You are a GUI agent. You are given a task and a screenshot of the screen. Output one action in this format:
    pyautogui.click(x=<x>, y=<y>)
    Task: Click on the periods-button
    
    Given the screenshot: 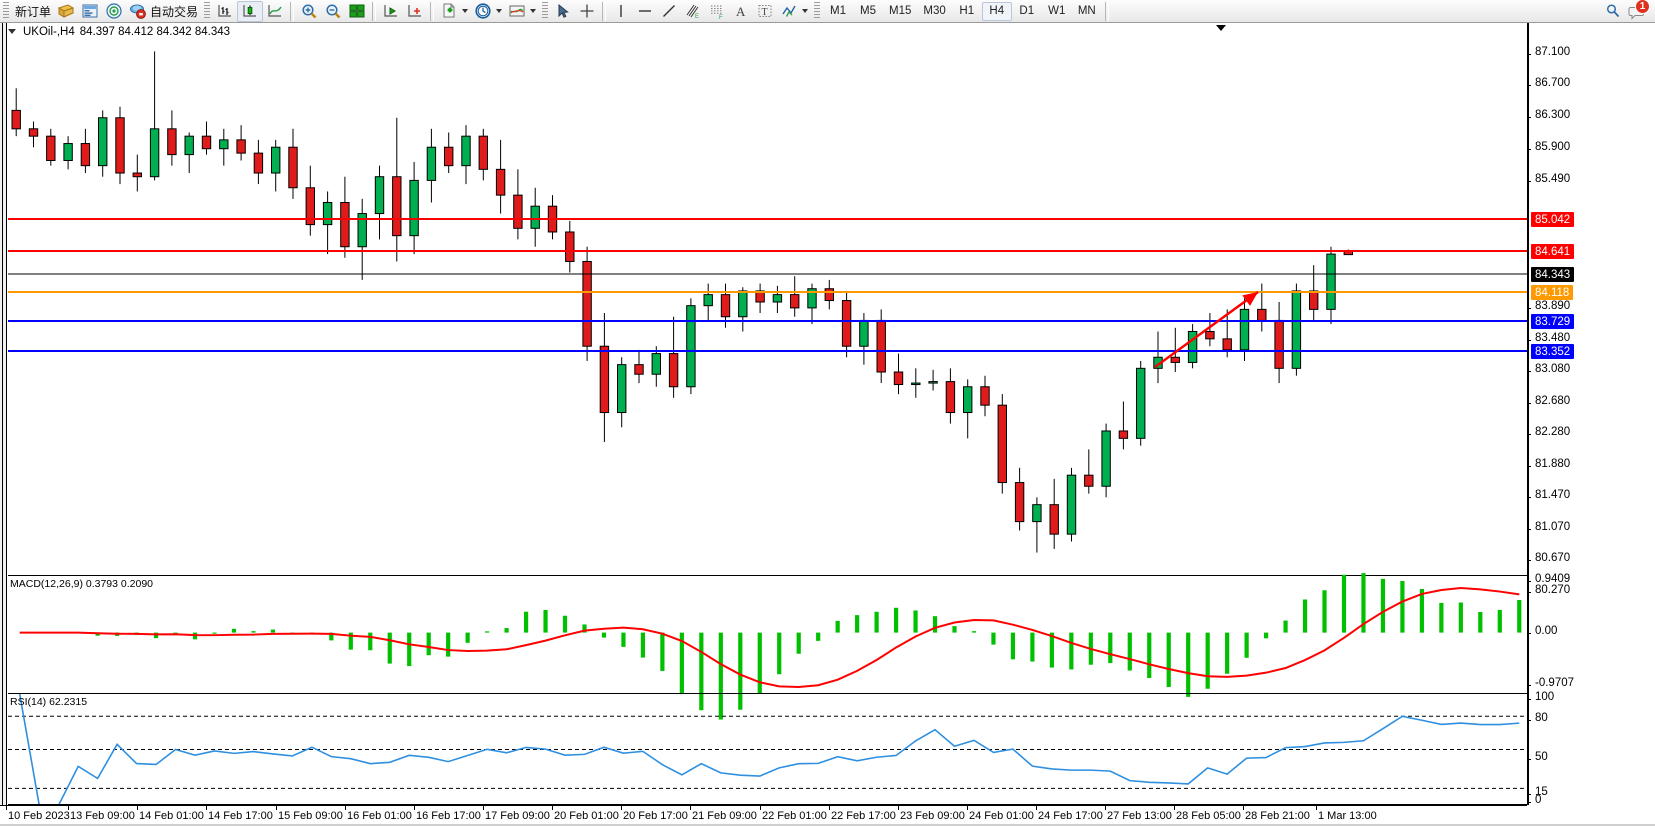 What is the action you would take?
    pyautogui.click(x=488, y=11)
    